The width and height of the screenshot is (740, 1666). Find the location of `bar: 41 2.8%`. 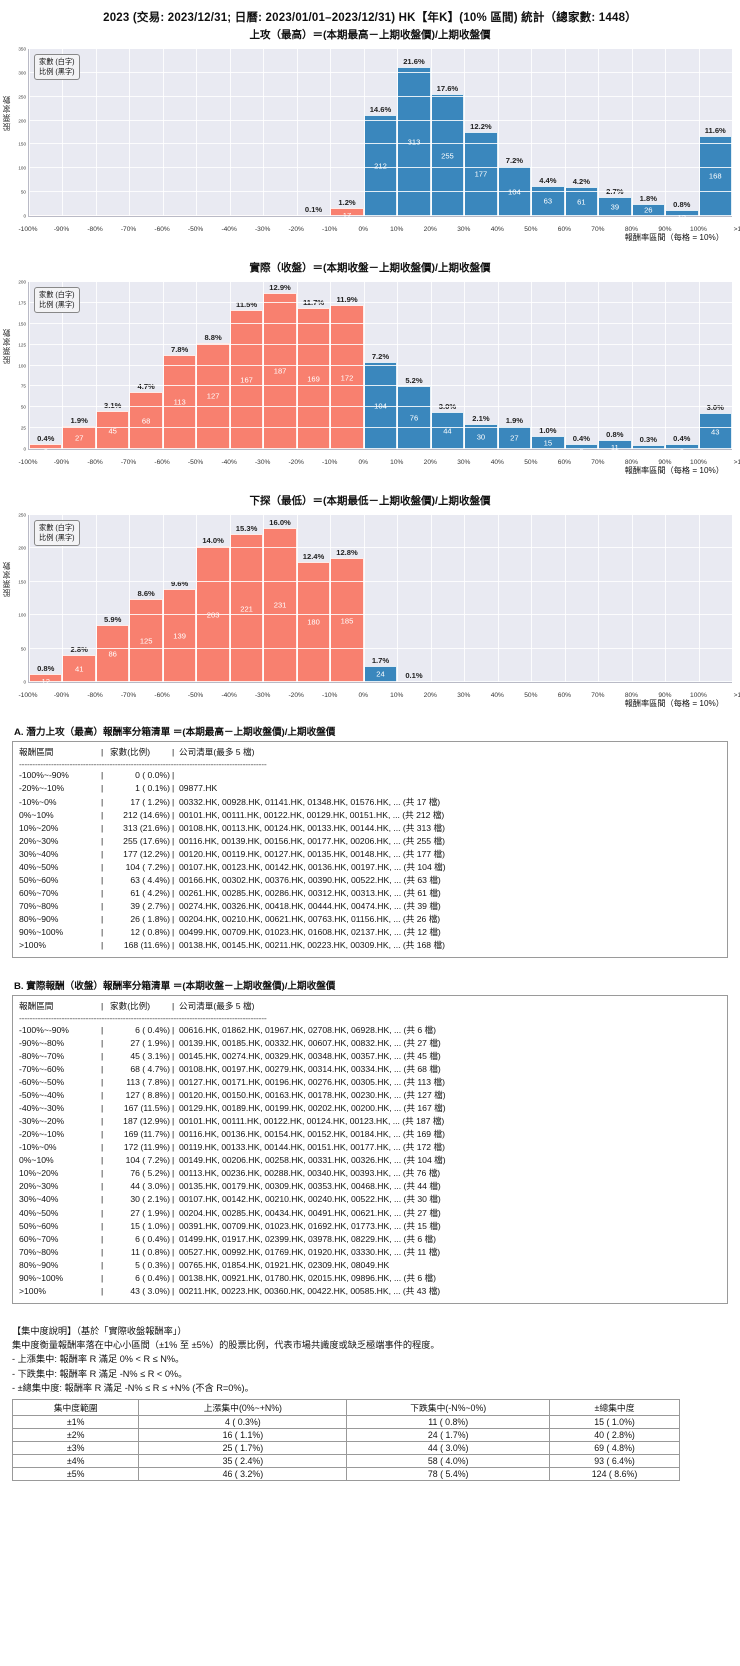

bar: 41 2.8% is located at coordinates (79, 663).